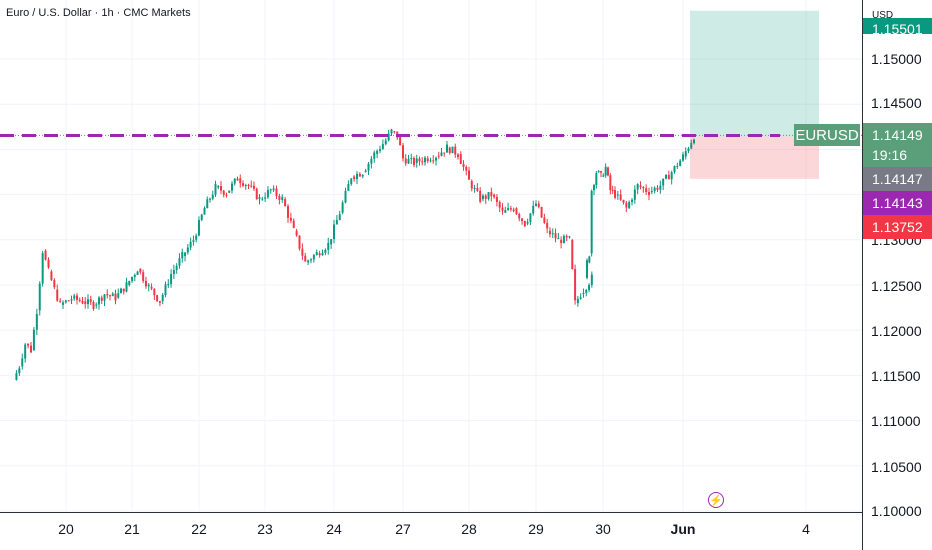 The width and height of the screenshot is (932, 550). I want to click on lightning-icon: ⚡, so click(716, 500).